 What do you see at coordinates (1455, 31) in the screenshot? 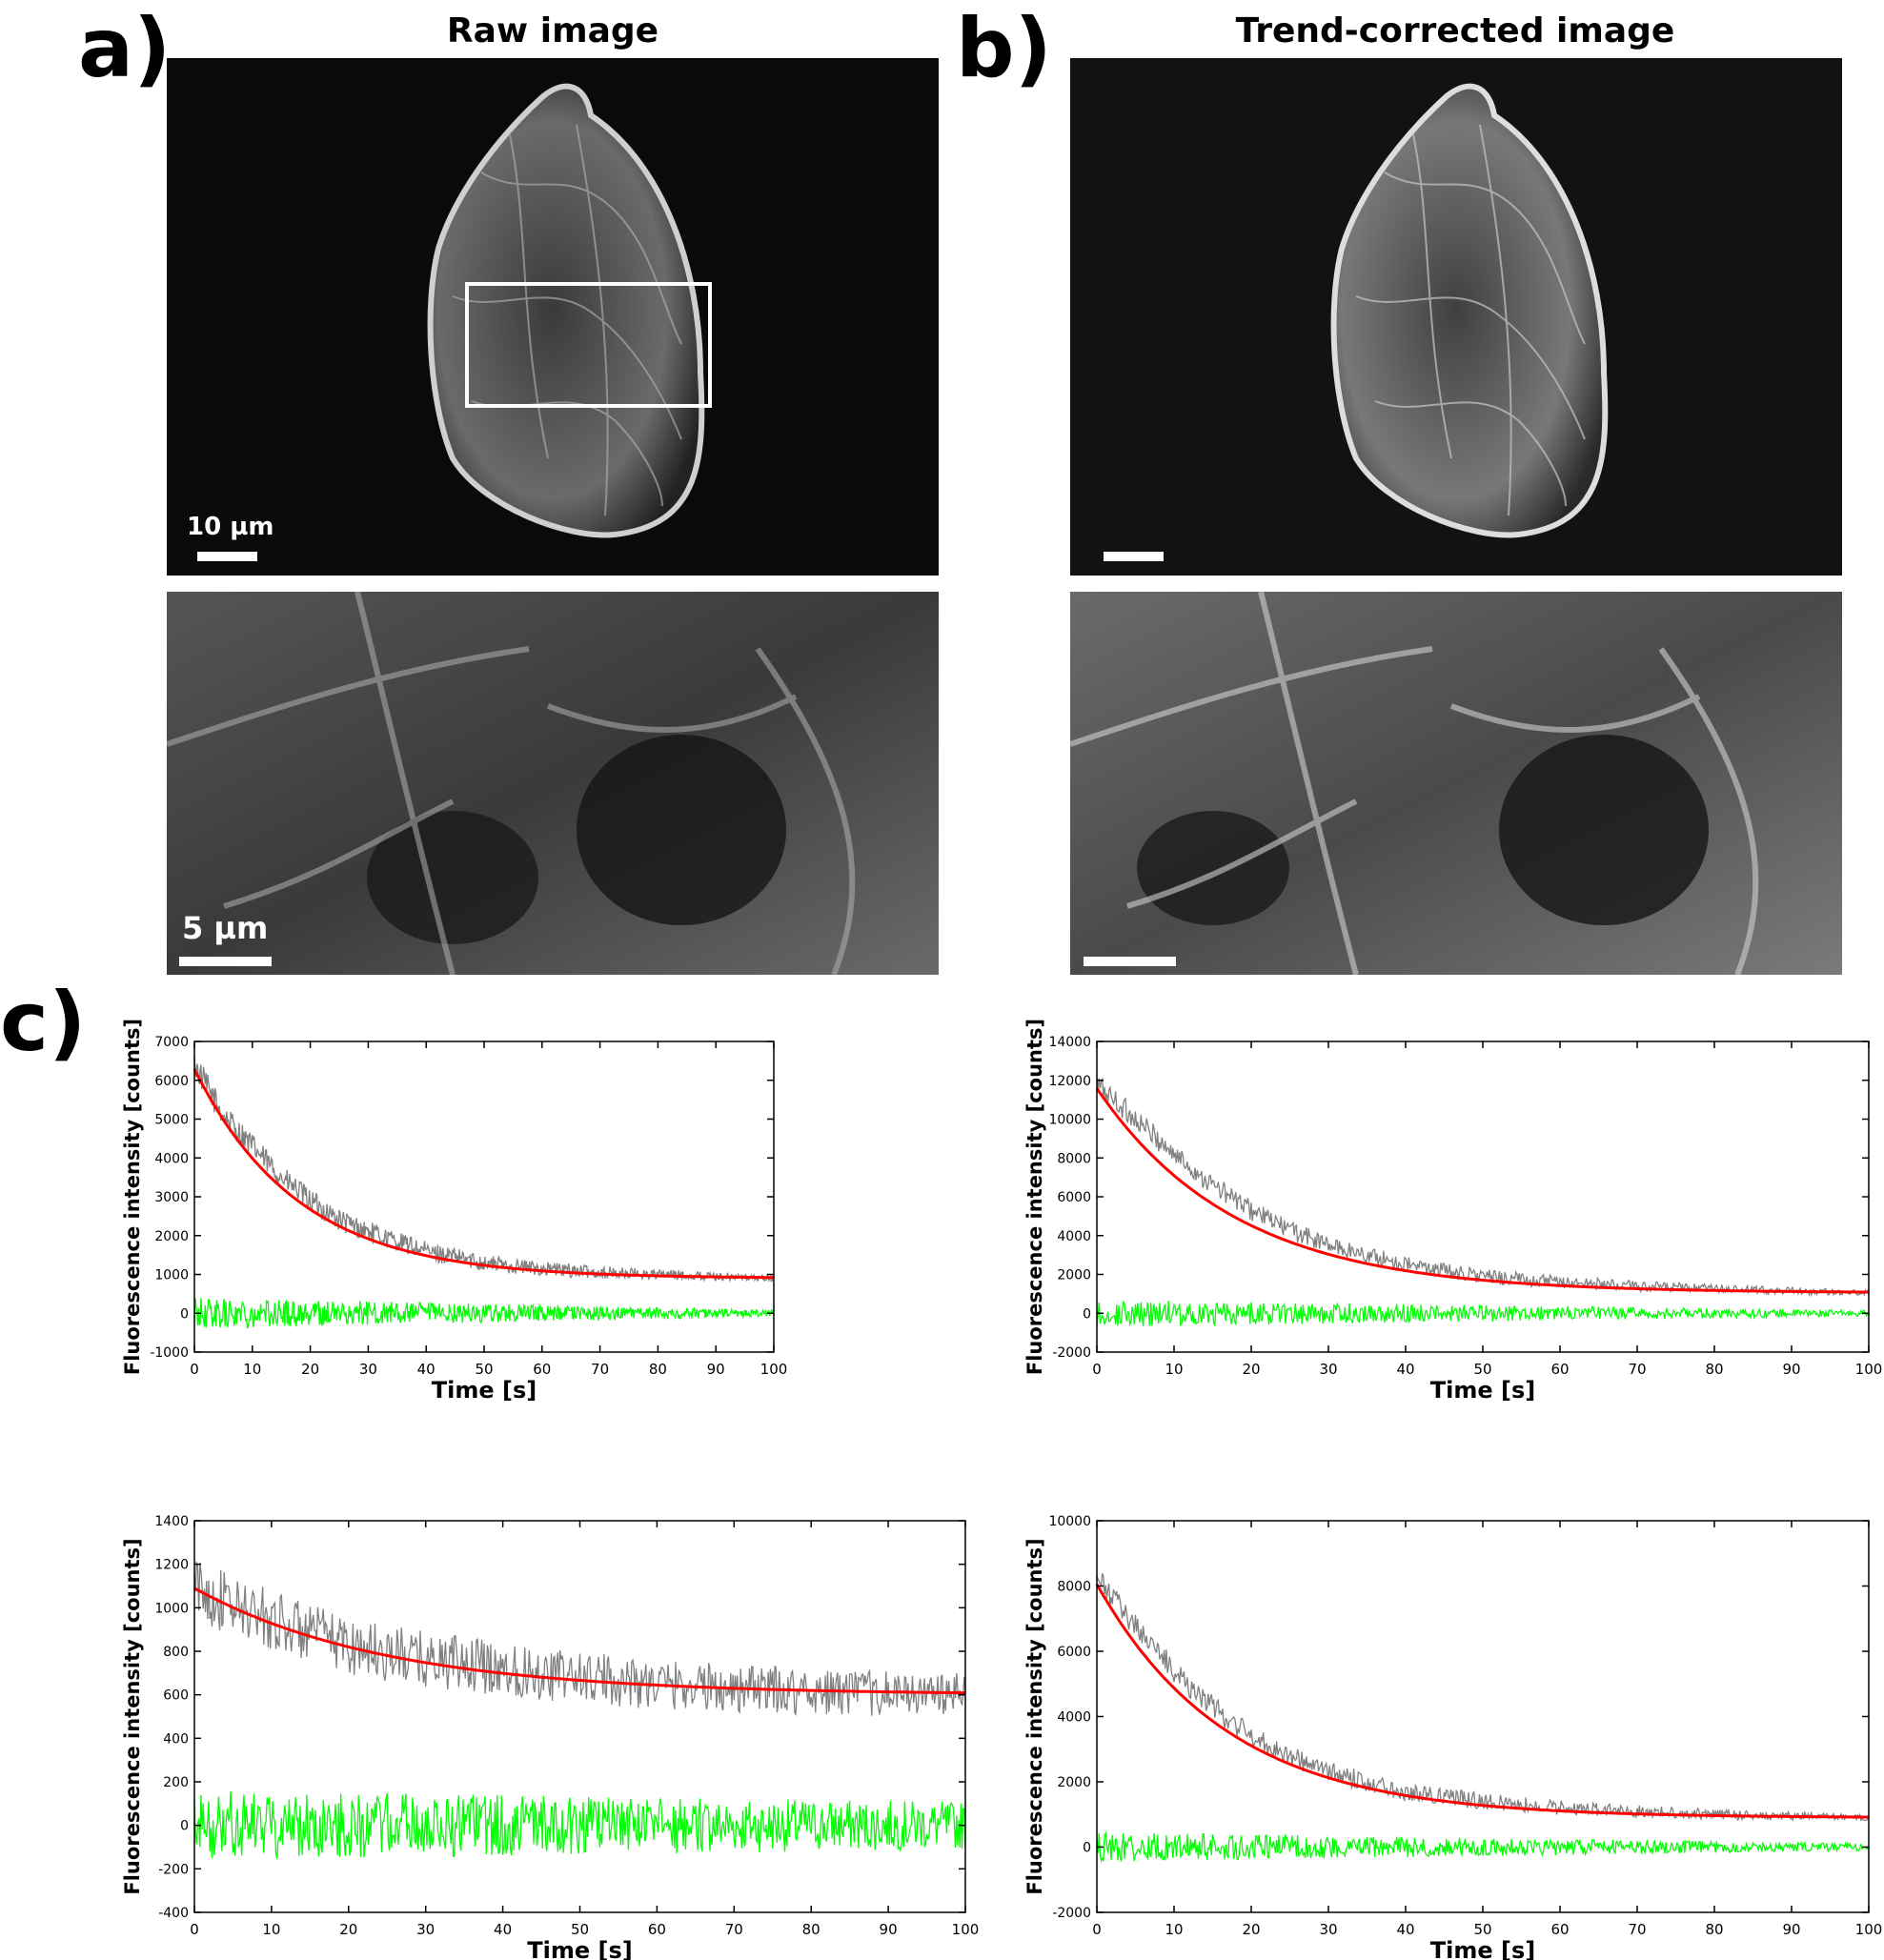
I see `trend-corrected-title: Trend-corrected image` at bounding box center [1455, 31].